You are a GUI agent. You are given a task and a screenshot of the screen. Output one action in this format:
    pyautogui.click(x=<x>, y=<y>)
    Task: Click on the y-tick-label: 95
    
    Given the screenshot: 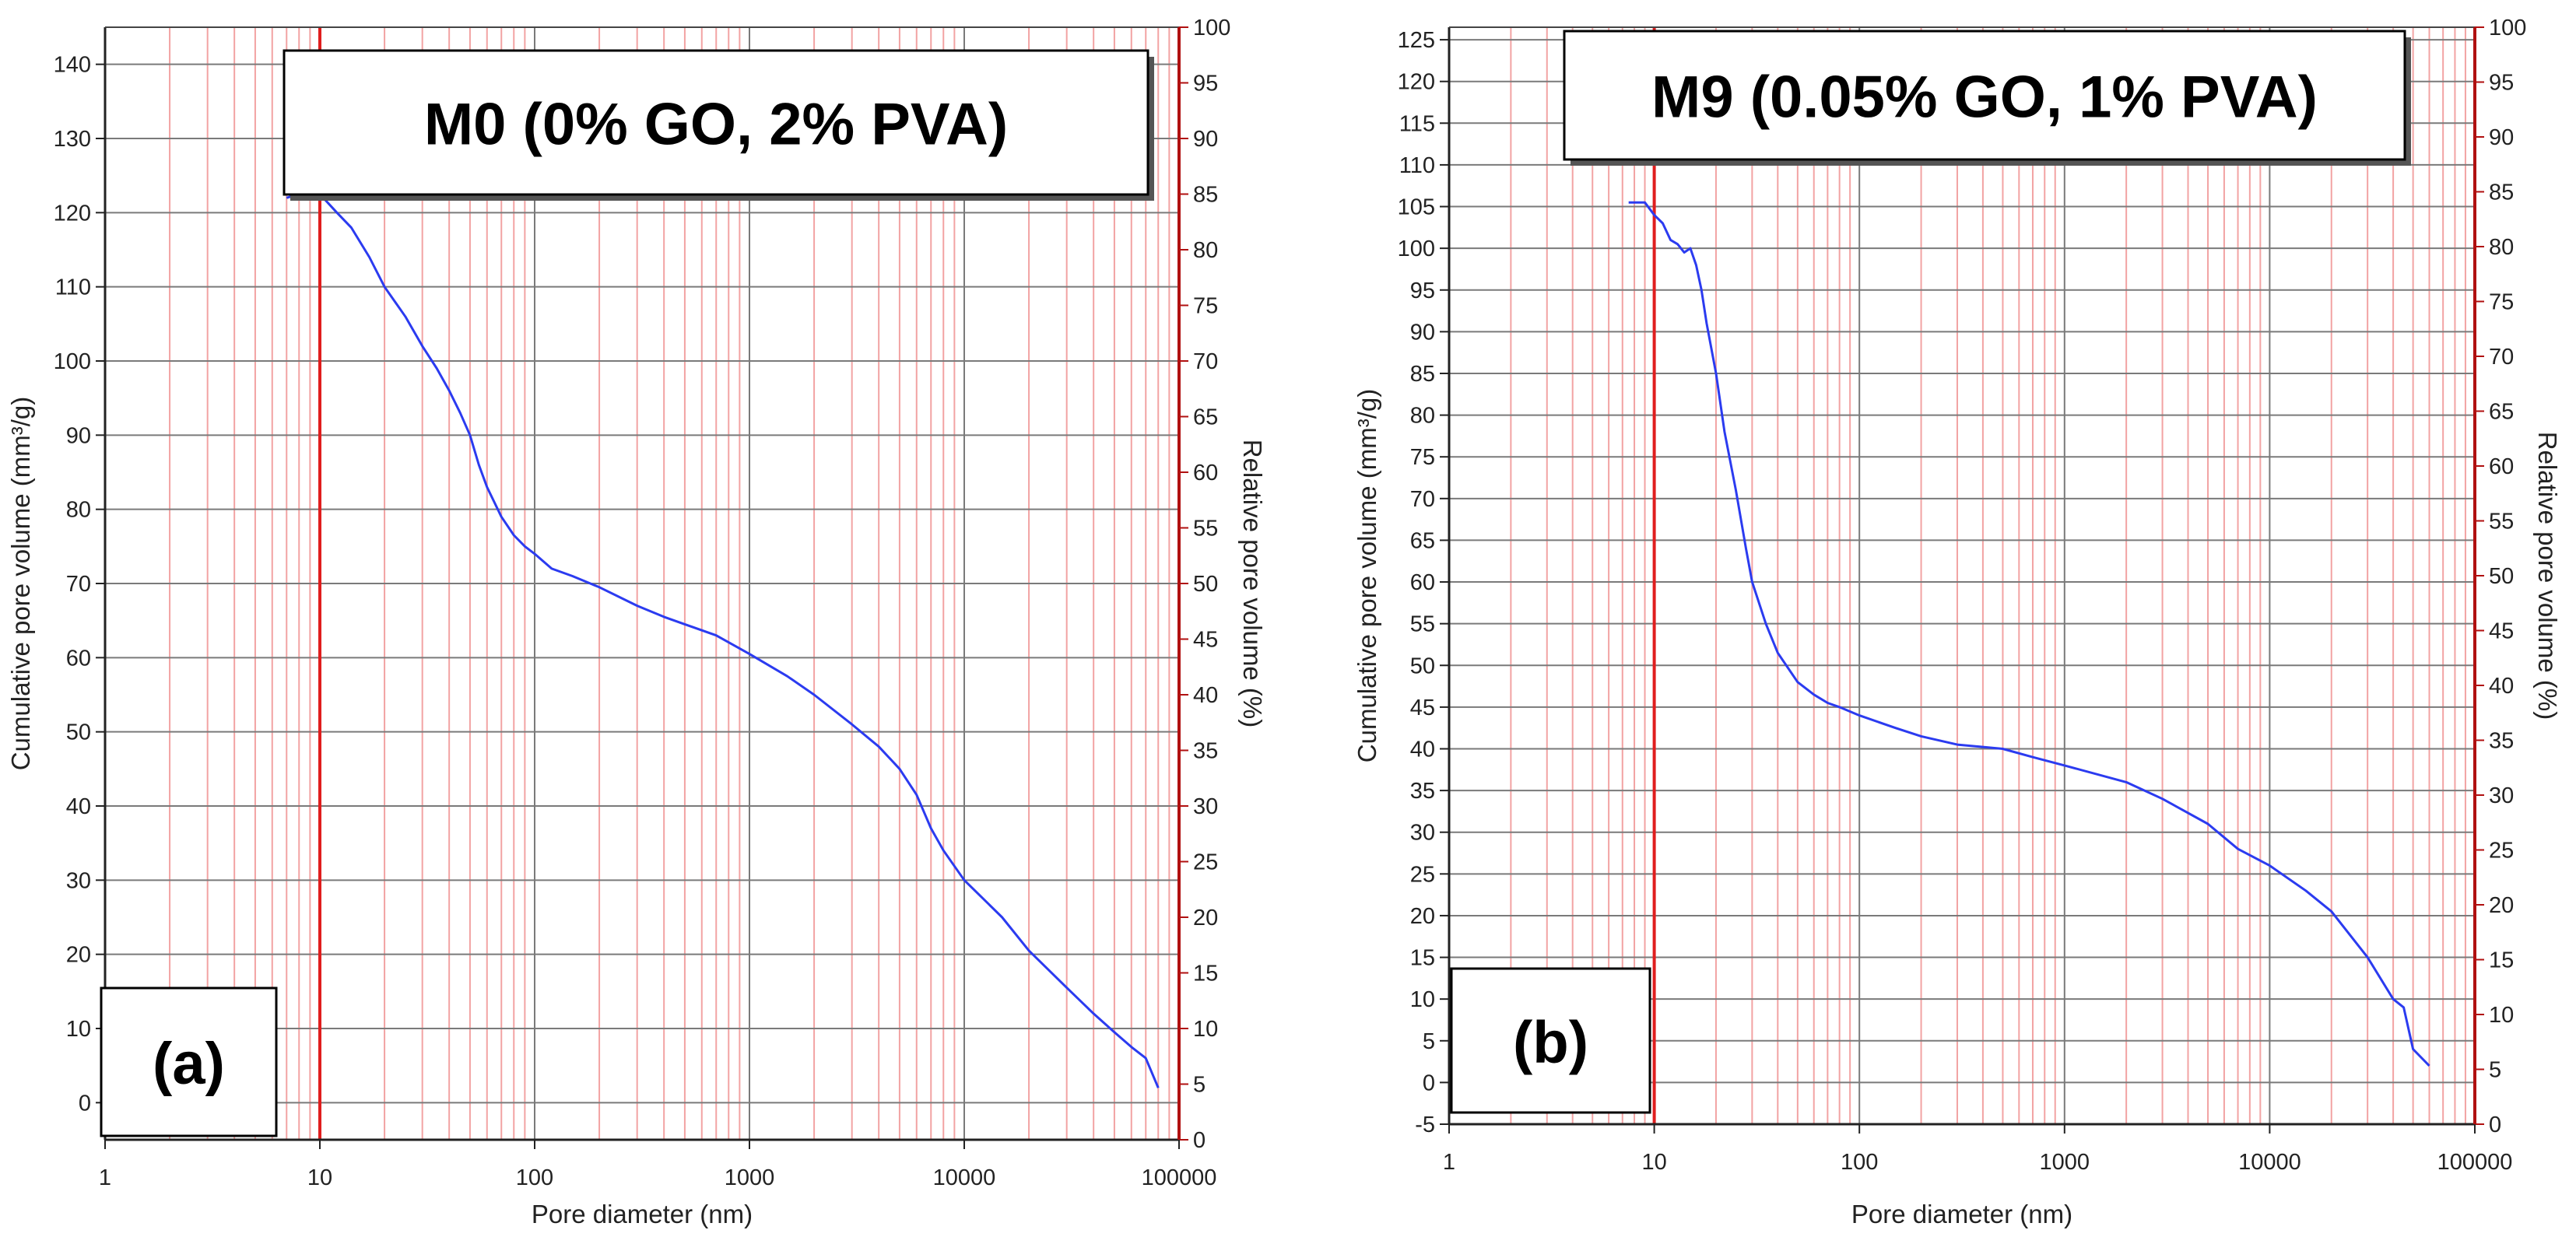 What is the action you would take?
    pyautogui.click(x=1423, y=291)
    